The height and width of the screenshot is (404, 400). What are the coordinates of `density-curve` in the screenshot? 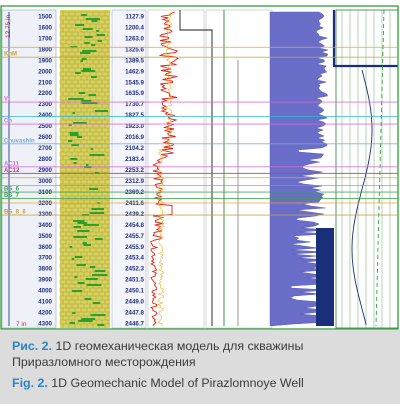 It's located at (164, 168).